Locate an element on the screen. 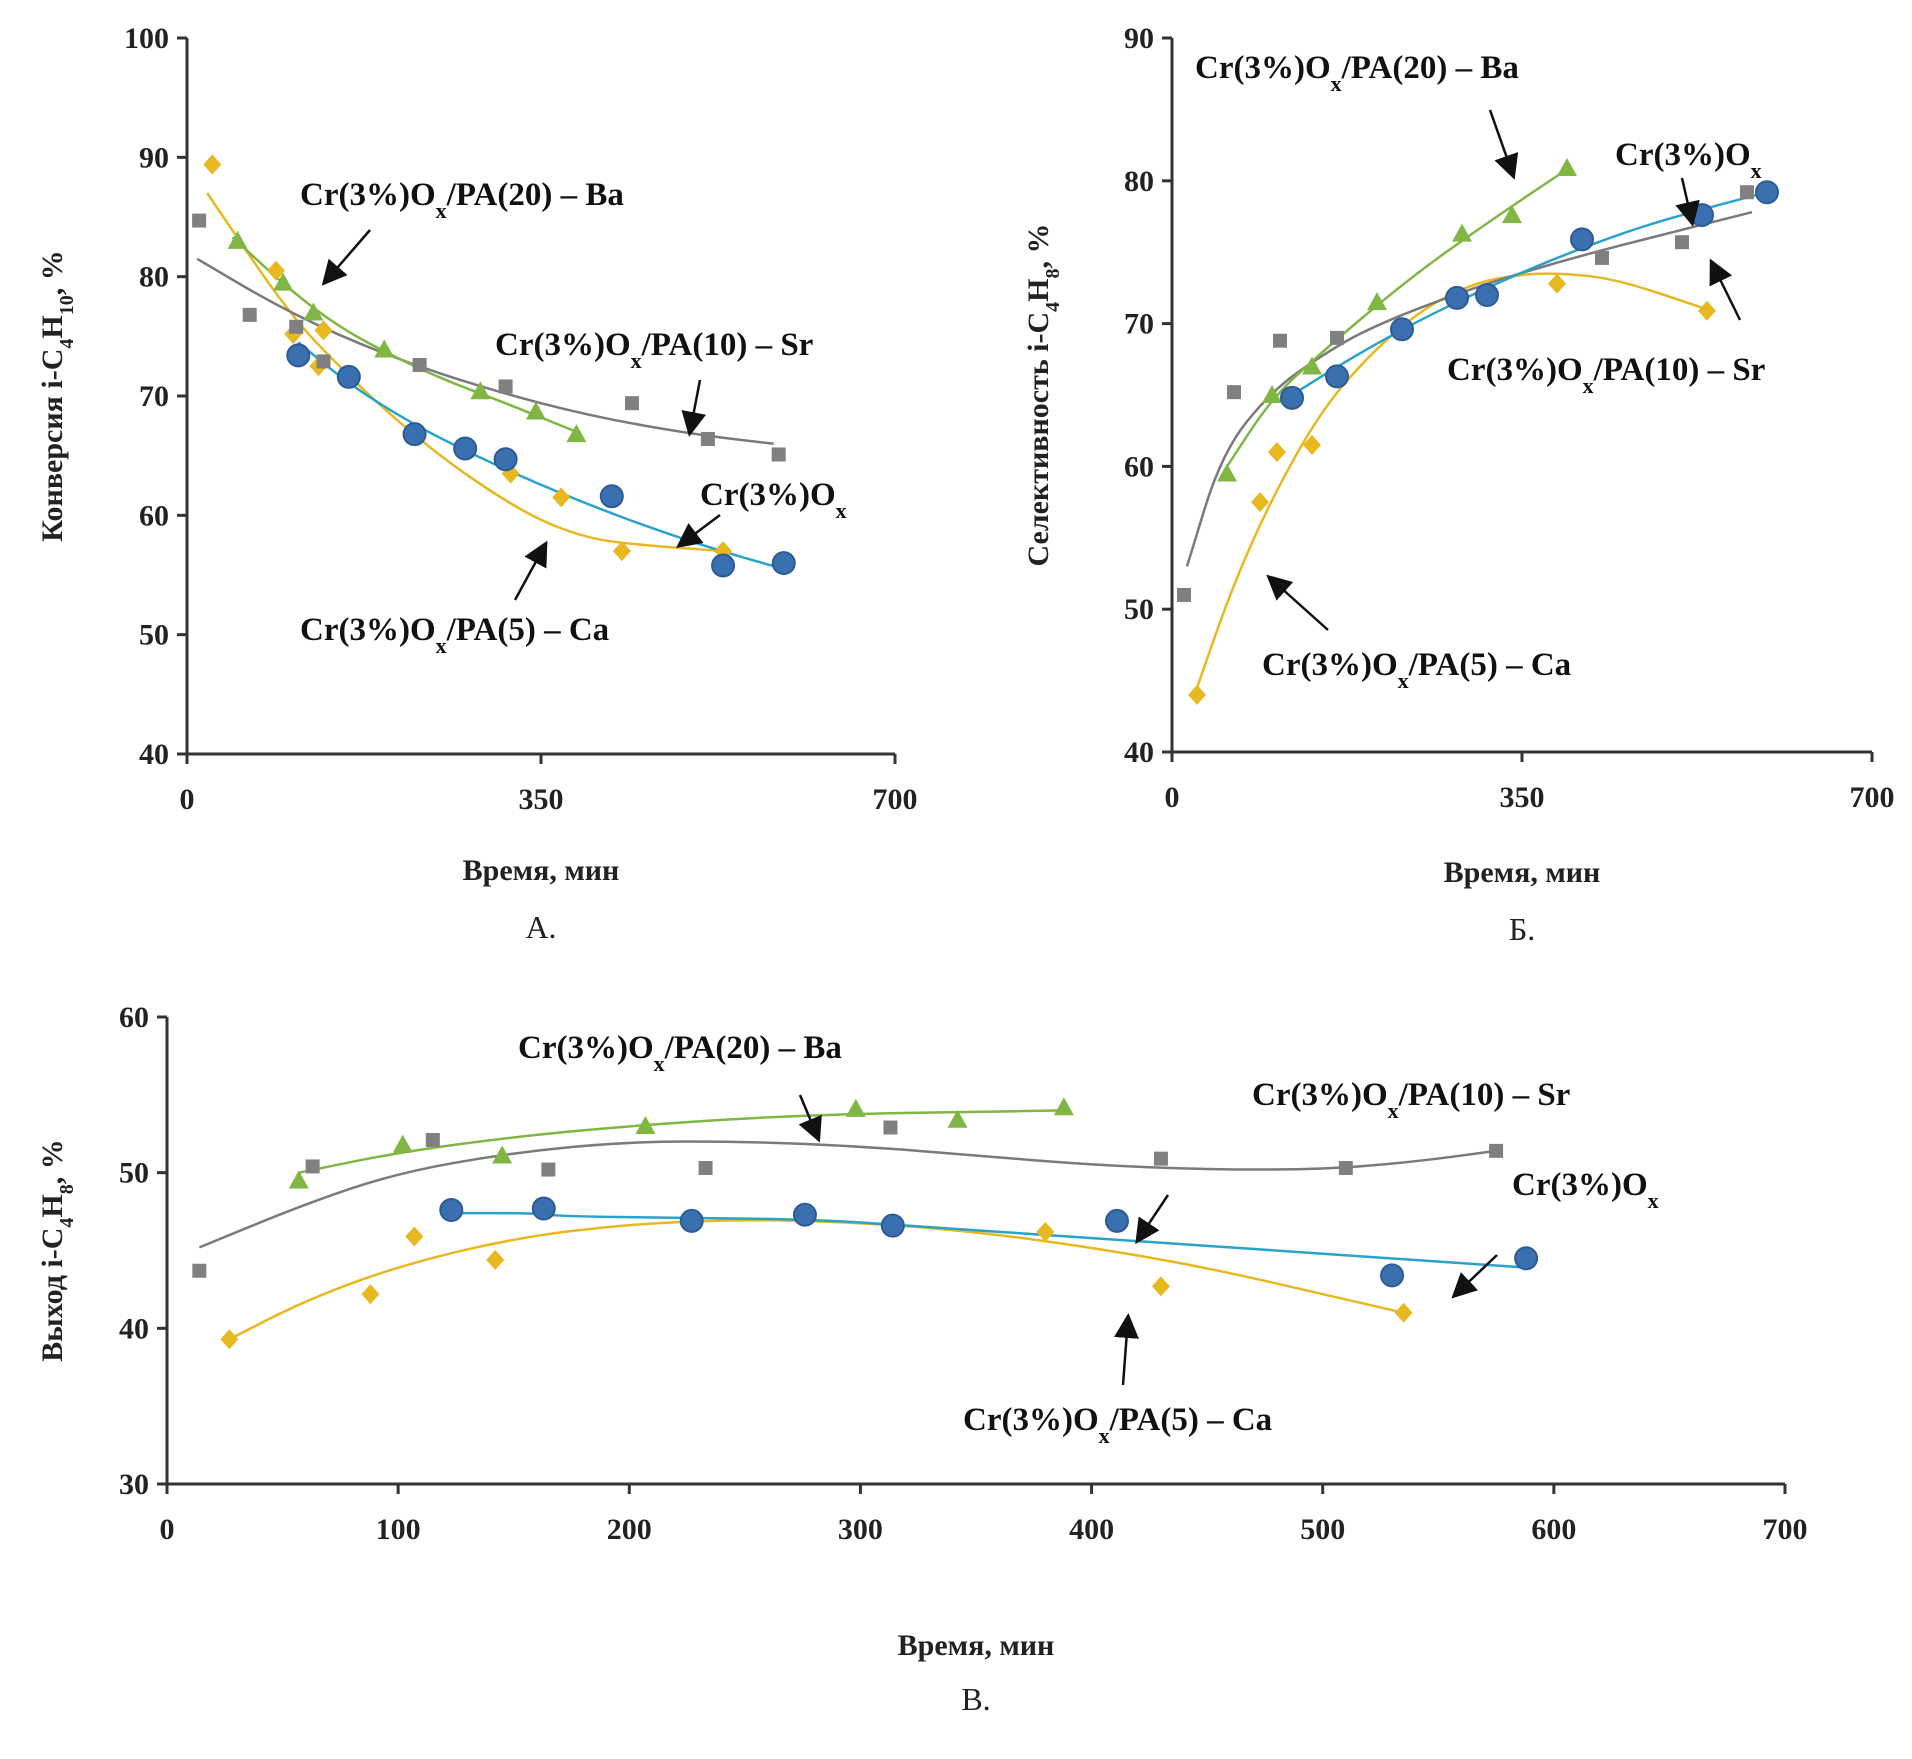 The image size is (1912, 1759). x-tick-label: 700 is located at coordinates (895, 799).